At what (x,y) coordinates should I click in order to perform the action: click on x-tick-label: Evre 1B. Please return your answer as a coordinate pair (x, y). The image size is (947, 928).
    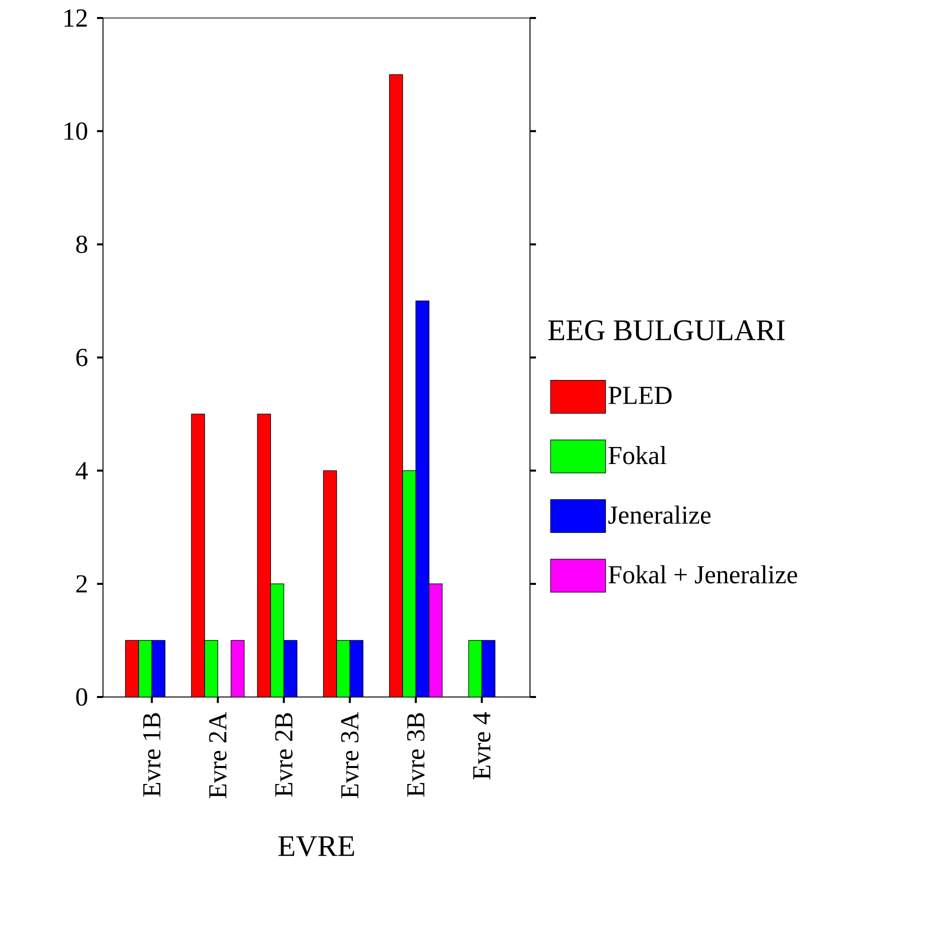
    Looking at the image, I should click on (152, 755).